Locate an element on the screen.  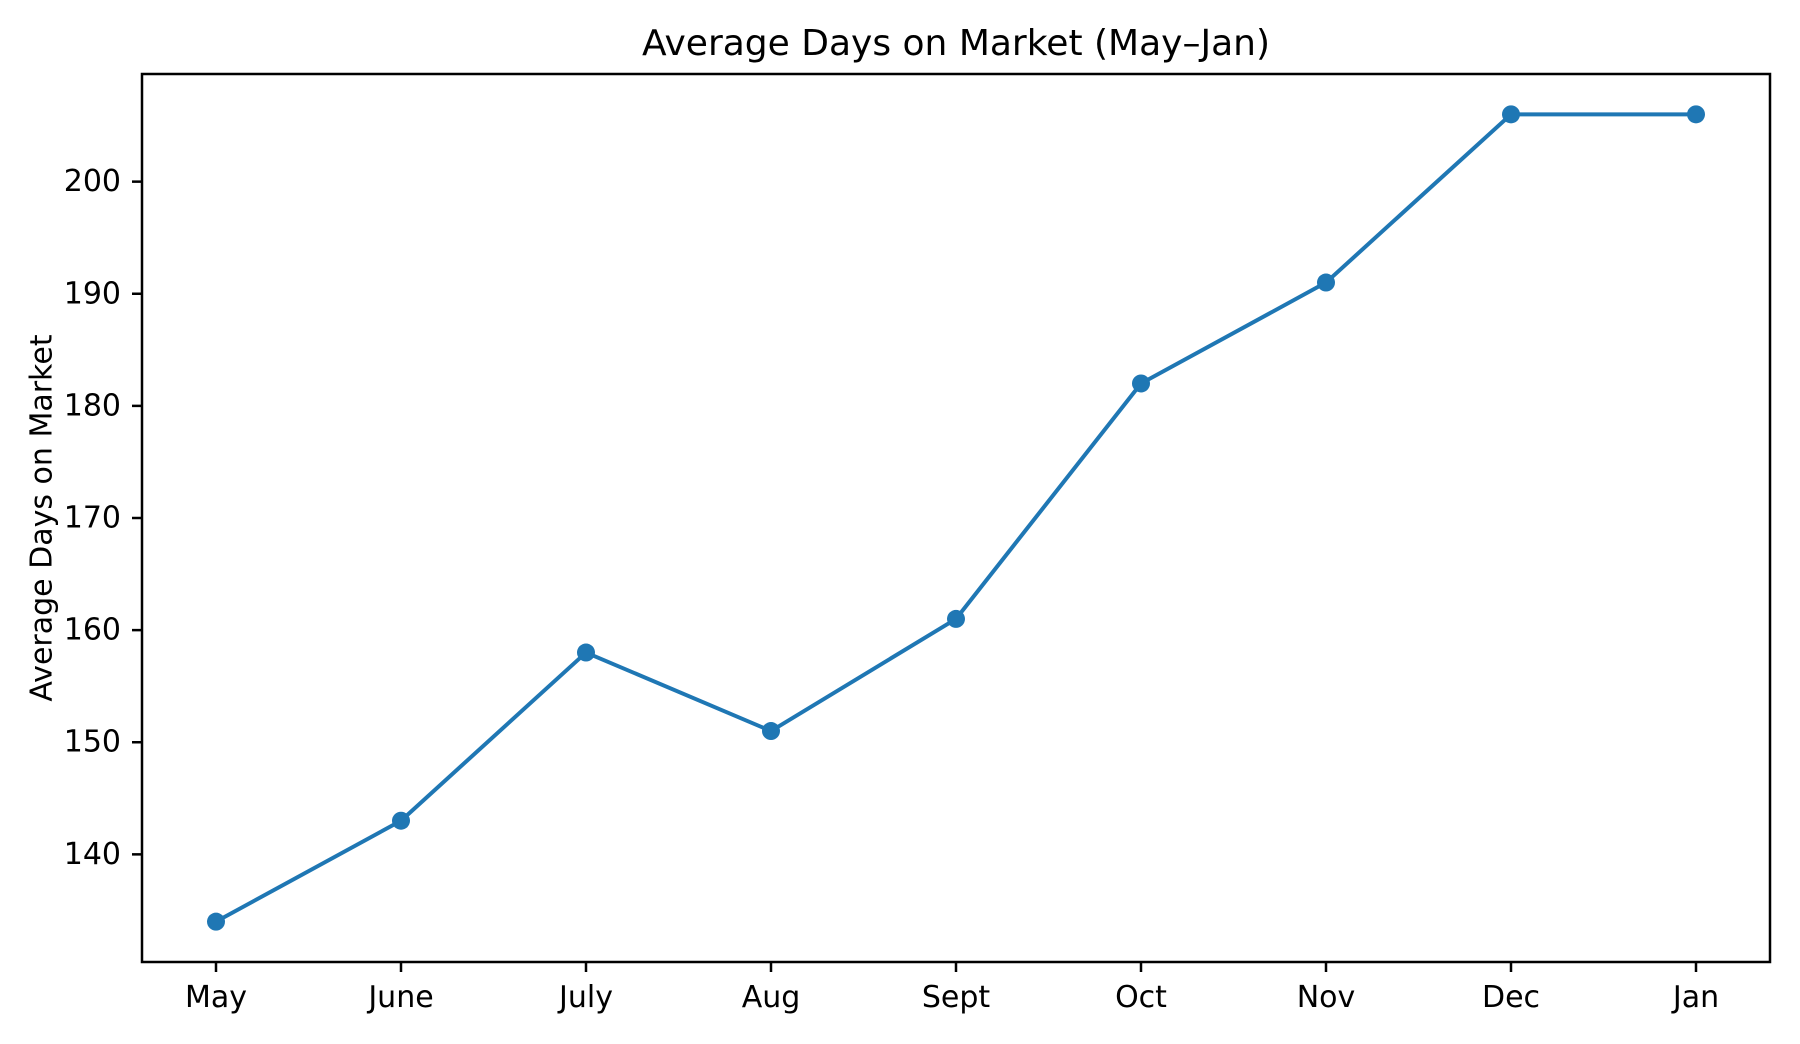
y-tick-label: 200 is located at coordinates (92, 181).